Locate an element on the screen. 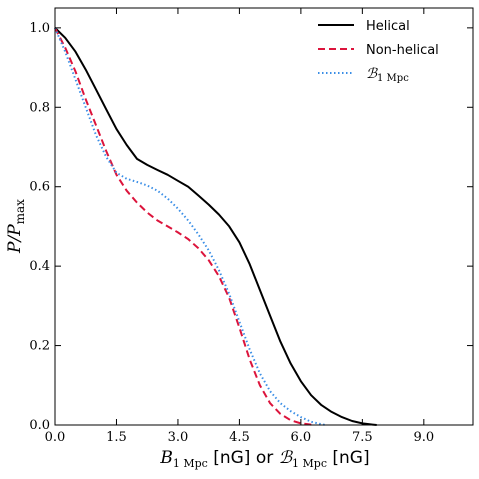  y-tick-label: 0.4 is located at coordinates (39, 266).